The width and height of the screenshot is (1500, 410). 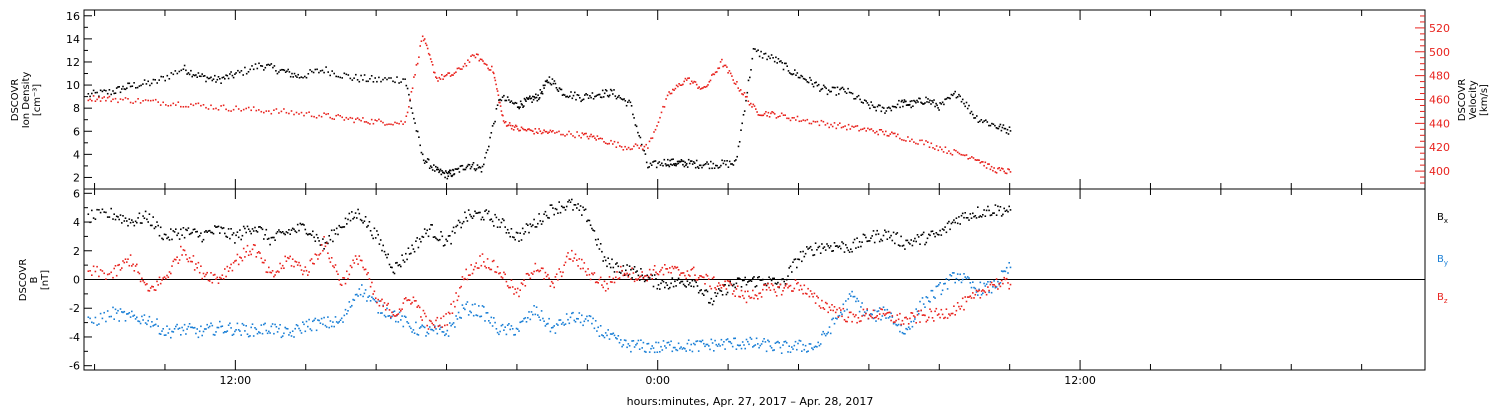 I want to click on b-tick-label: -6, so click(x=74, y=366).